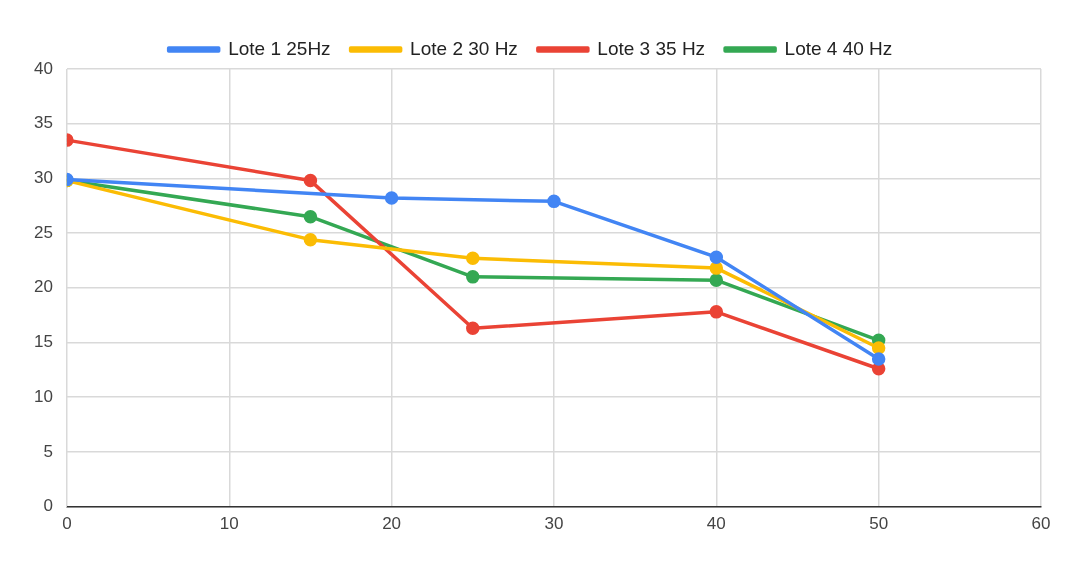 Image resolution: width=1071 pixels, height=563 pixels. I want to click on x-tick-label: 20, so click(392, 524).